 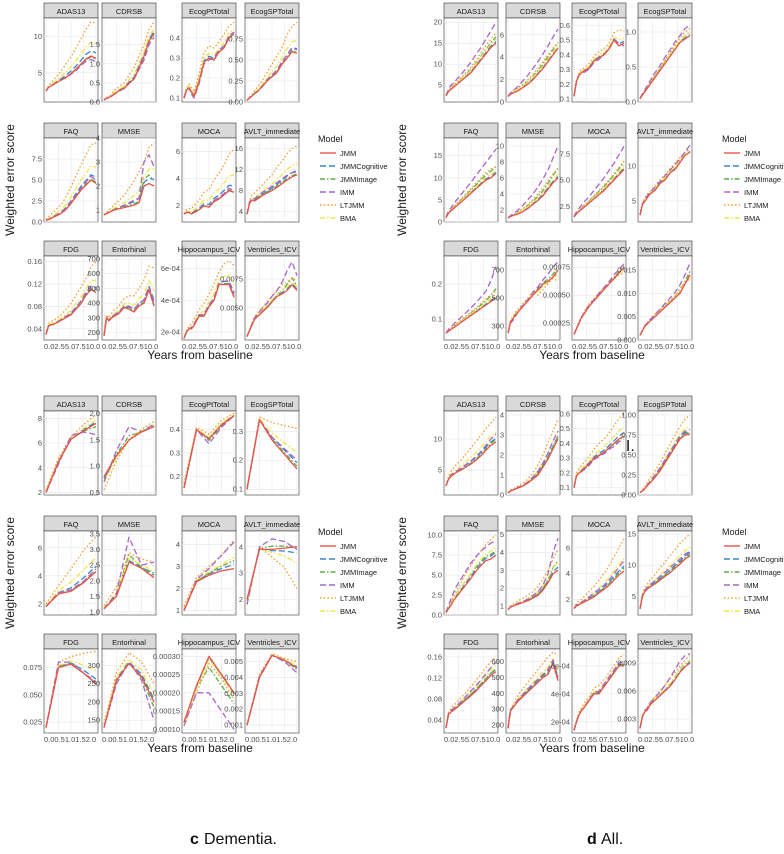 What do you see at coordinates (126, 172) in the screenshot?
I see `facet-panel: MMSE 1 2 3 4` at bounding box center [126, 172].